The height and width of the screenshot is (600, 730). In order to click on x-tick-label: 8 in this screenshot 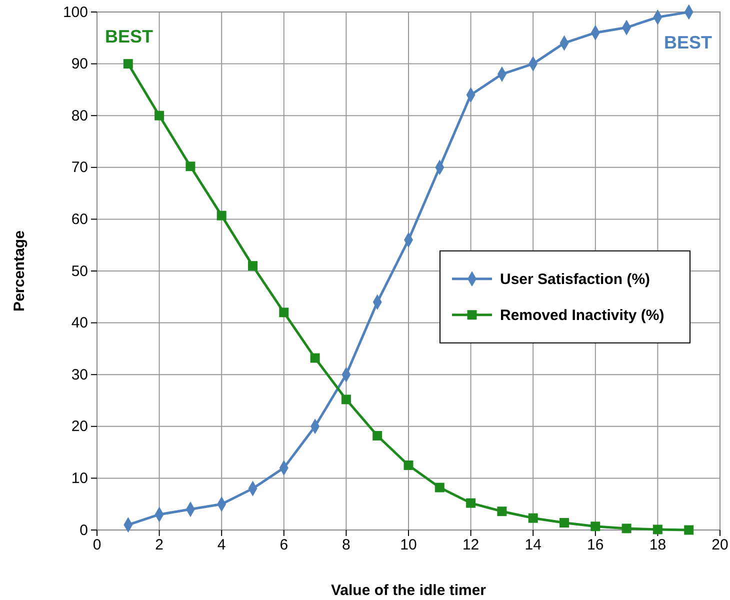, I will do `click(346, 545)`.